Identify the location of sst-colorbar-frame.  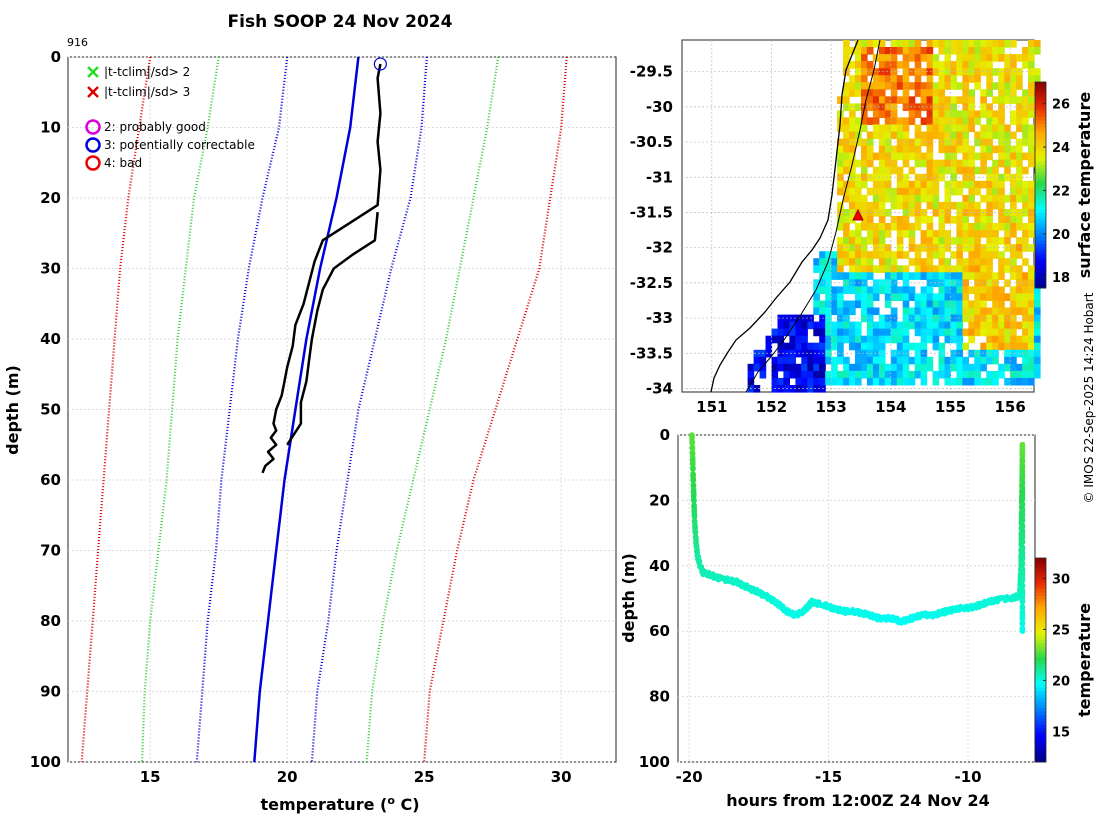
(1040, 185).